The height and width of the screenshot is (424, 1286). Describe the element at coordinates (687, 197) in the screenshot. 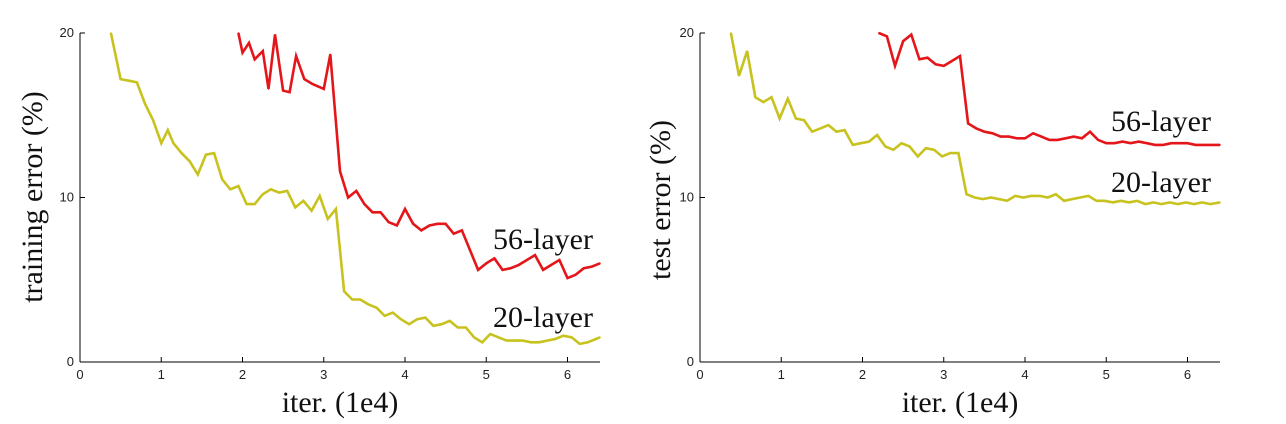

I see `y-tick-label: 10` at that location.